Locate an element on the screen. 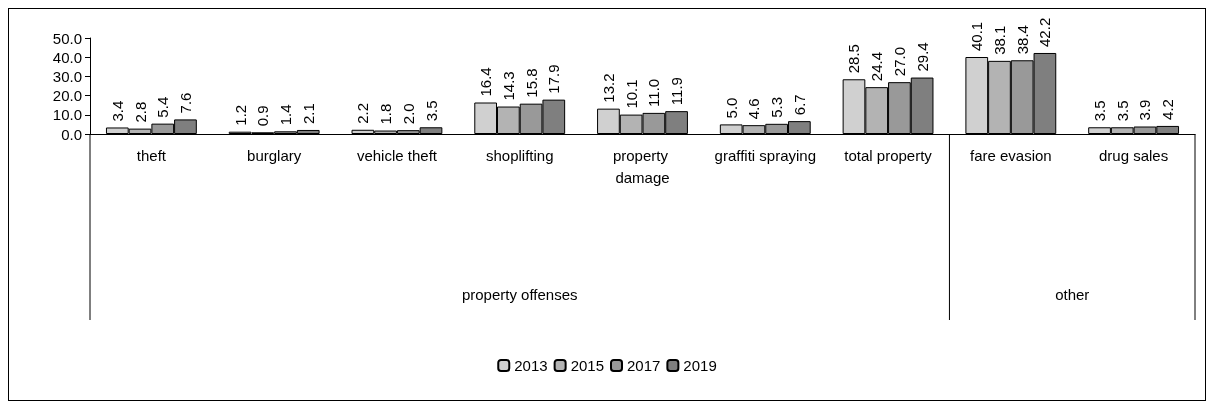 Image resolution: width=1214 pixels, height=409 pixels. data-label: 40.1 is located at coordinates (977, 36).